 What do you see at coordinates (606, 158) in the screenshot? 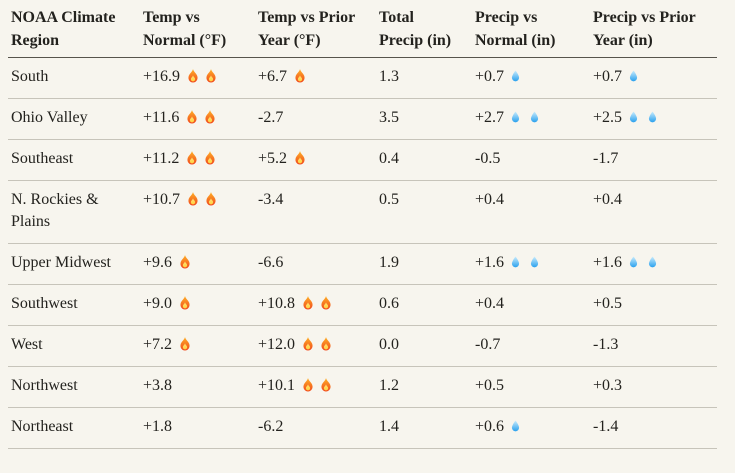
I see `cell-value: -1.7` at bounding box center [606, 158].